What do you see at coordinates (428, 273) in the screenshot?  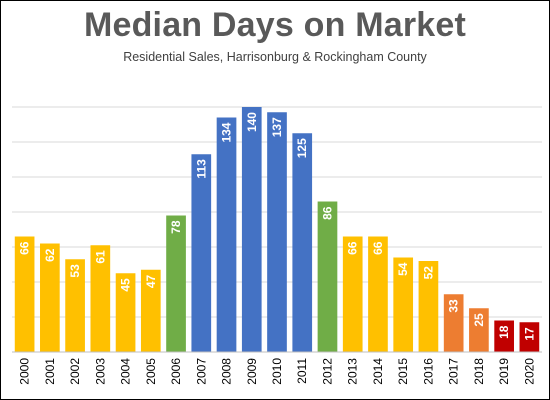 I see `bar-value-label: 52` at bounding box center [428, 273].